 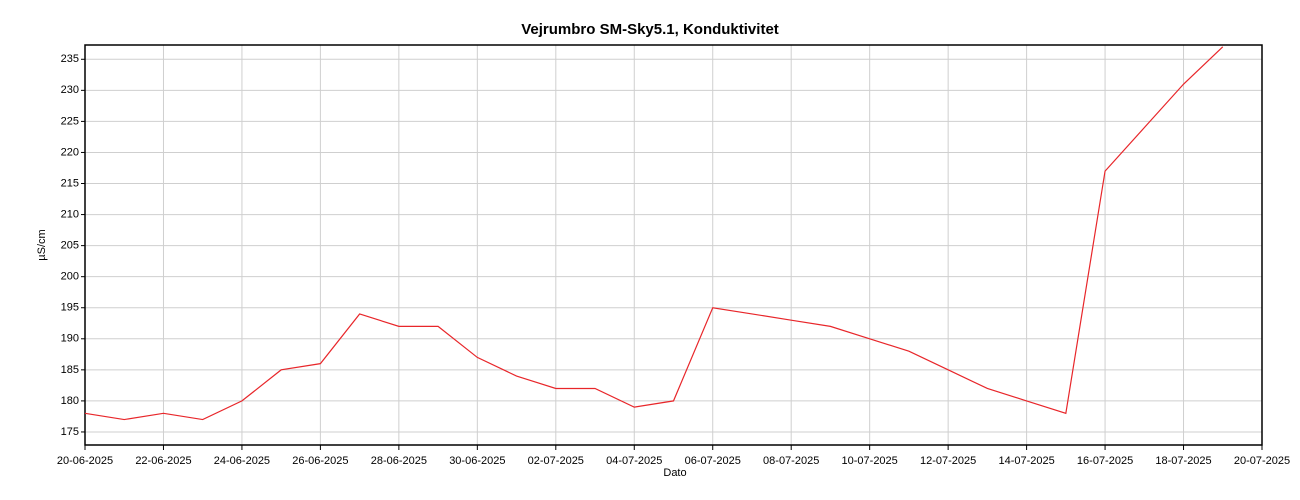 What do you see at coordinates (70, 432) in the screenshot?
I see `y-tick-label: 175` at bounding box center [70, 432].